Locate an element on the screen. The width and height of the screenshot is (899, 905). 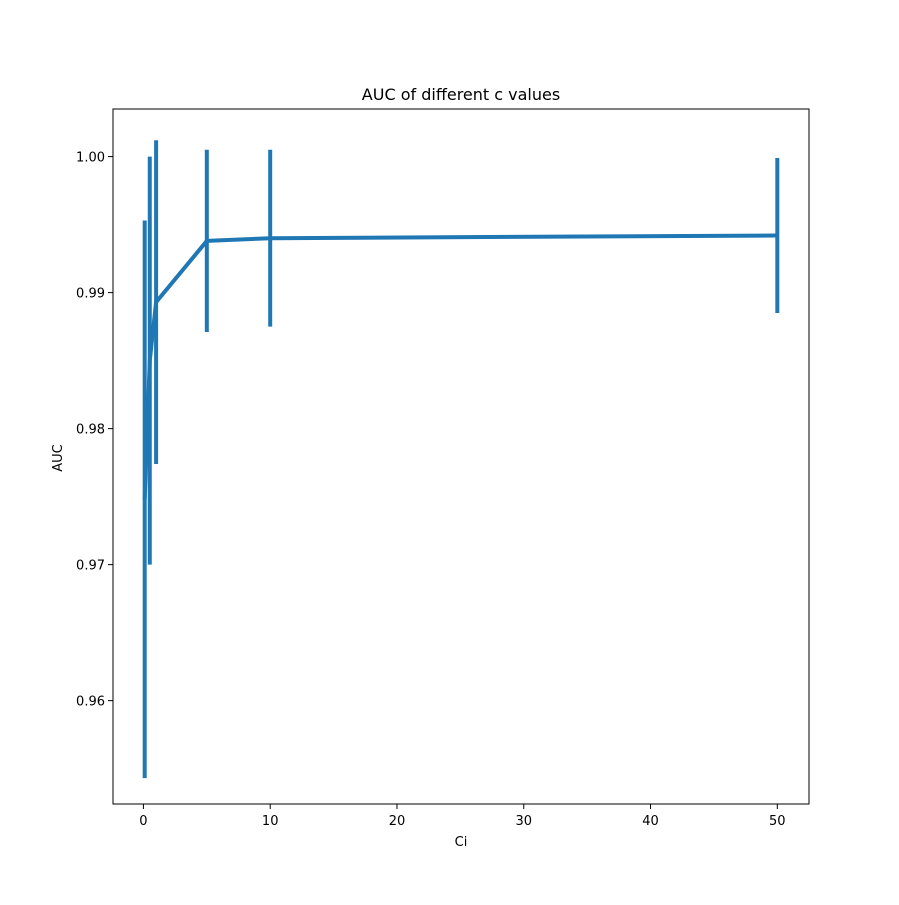
x-tick-label: 40 is located at coordinates (650, 821).